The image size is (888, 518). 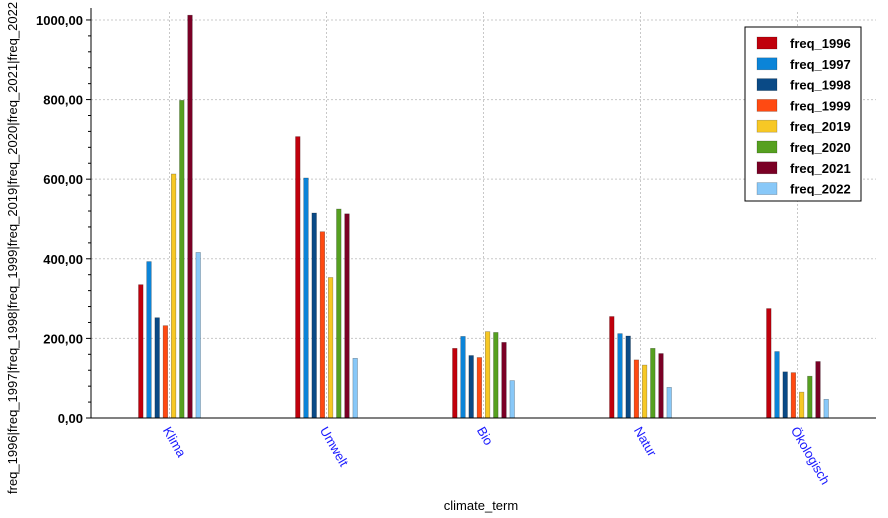 What do you see at coordinates (481, 505) in the screenshot?
I see `x-axis-title: climate_term` at bounding box center [481, 505].